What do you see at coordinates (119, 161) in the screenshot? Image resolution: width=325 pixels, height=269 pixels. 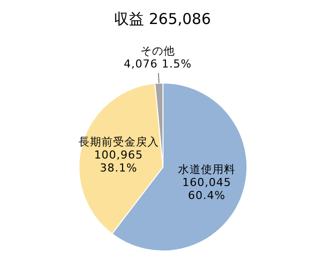 I see `data-label: 100,965 38.1%` at bounding box center [119, 161].